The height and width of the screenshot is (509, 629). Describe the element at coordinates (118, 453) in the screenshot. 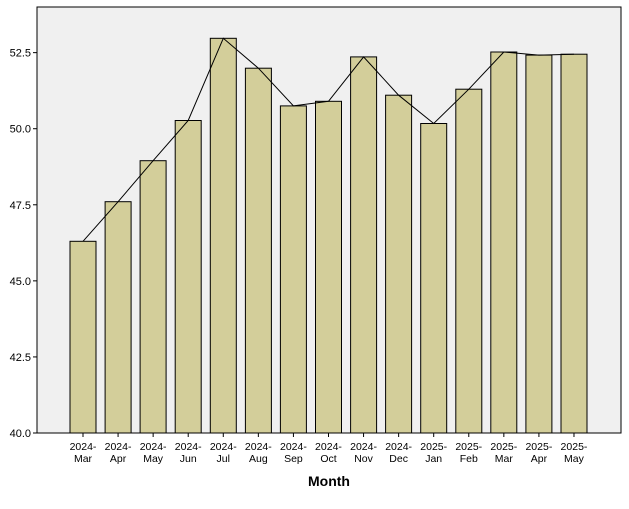

I see `x-tick-label-1: 2024-Apr` at that location.